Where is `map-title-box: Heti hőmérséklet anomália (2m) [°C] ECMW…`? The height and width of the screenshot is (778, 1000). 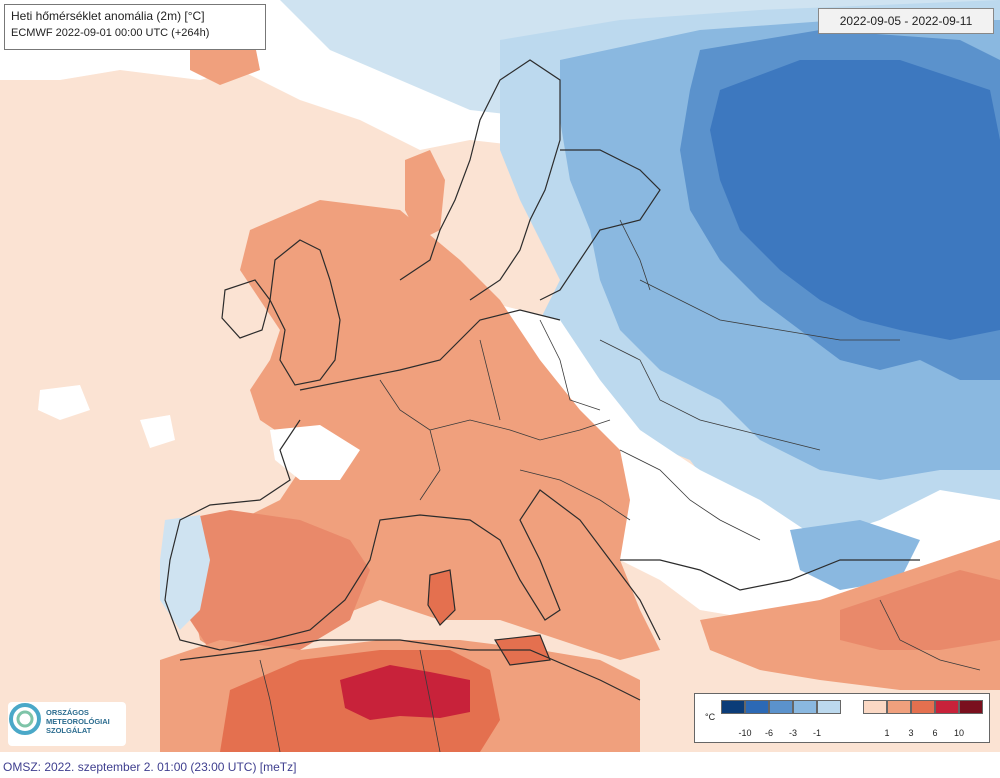
map-title-box: Heti hőmérséklet anomália (2m) [°C] ECMW… is located at coordinates (135, 27).